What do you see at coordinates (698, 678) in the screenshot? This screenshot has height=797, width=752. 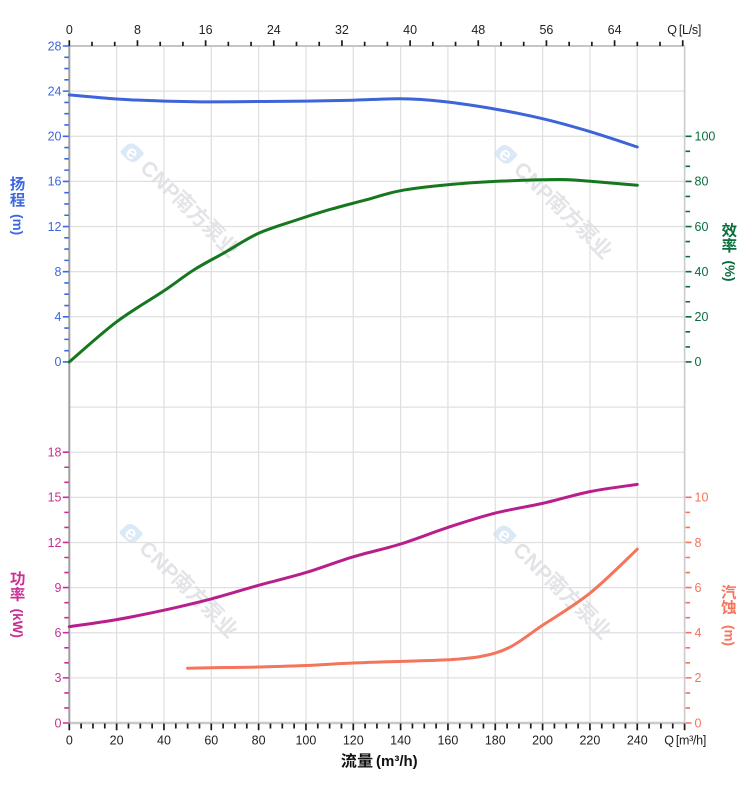 I see `svg-text: 2` at bounding box center [698, 678].